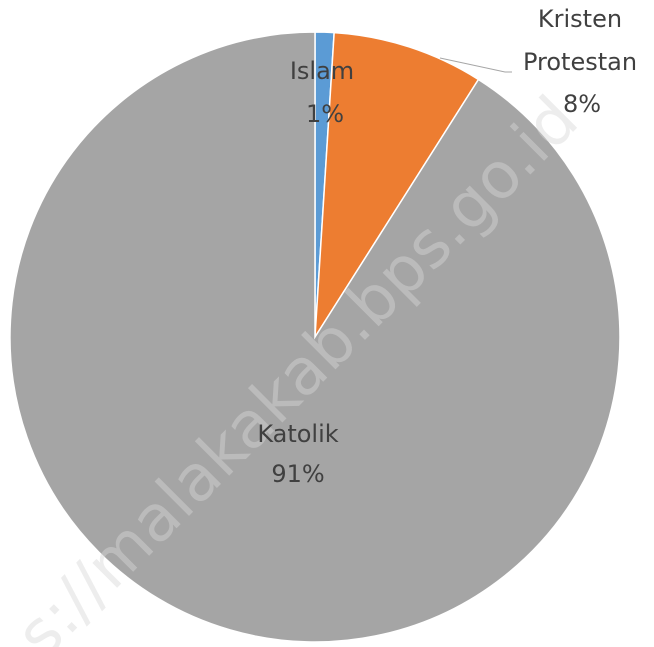 The image size is (654, 647). I want to click on value-label: 8%, so click(582, 104).